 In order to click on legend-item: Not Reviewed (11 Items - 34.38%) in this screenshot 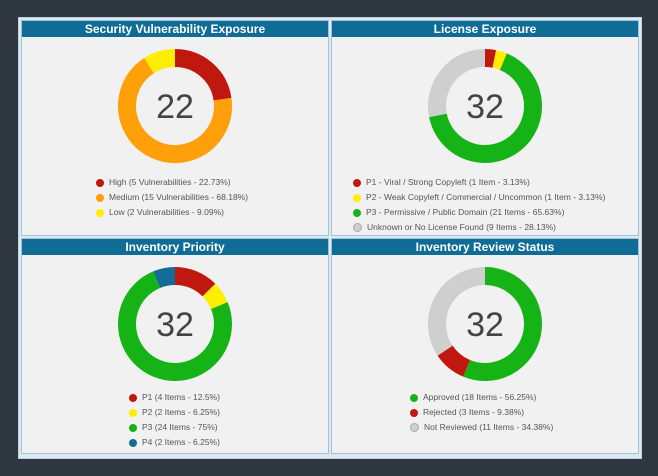, I will do `click(481, 427)`.